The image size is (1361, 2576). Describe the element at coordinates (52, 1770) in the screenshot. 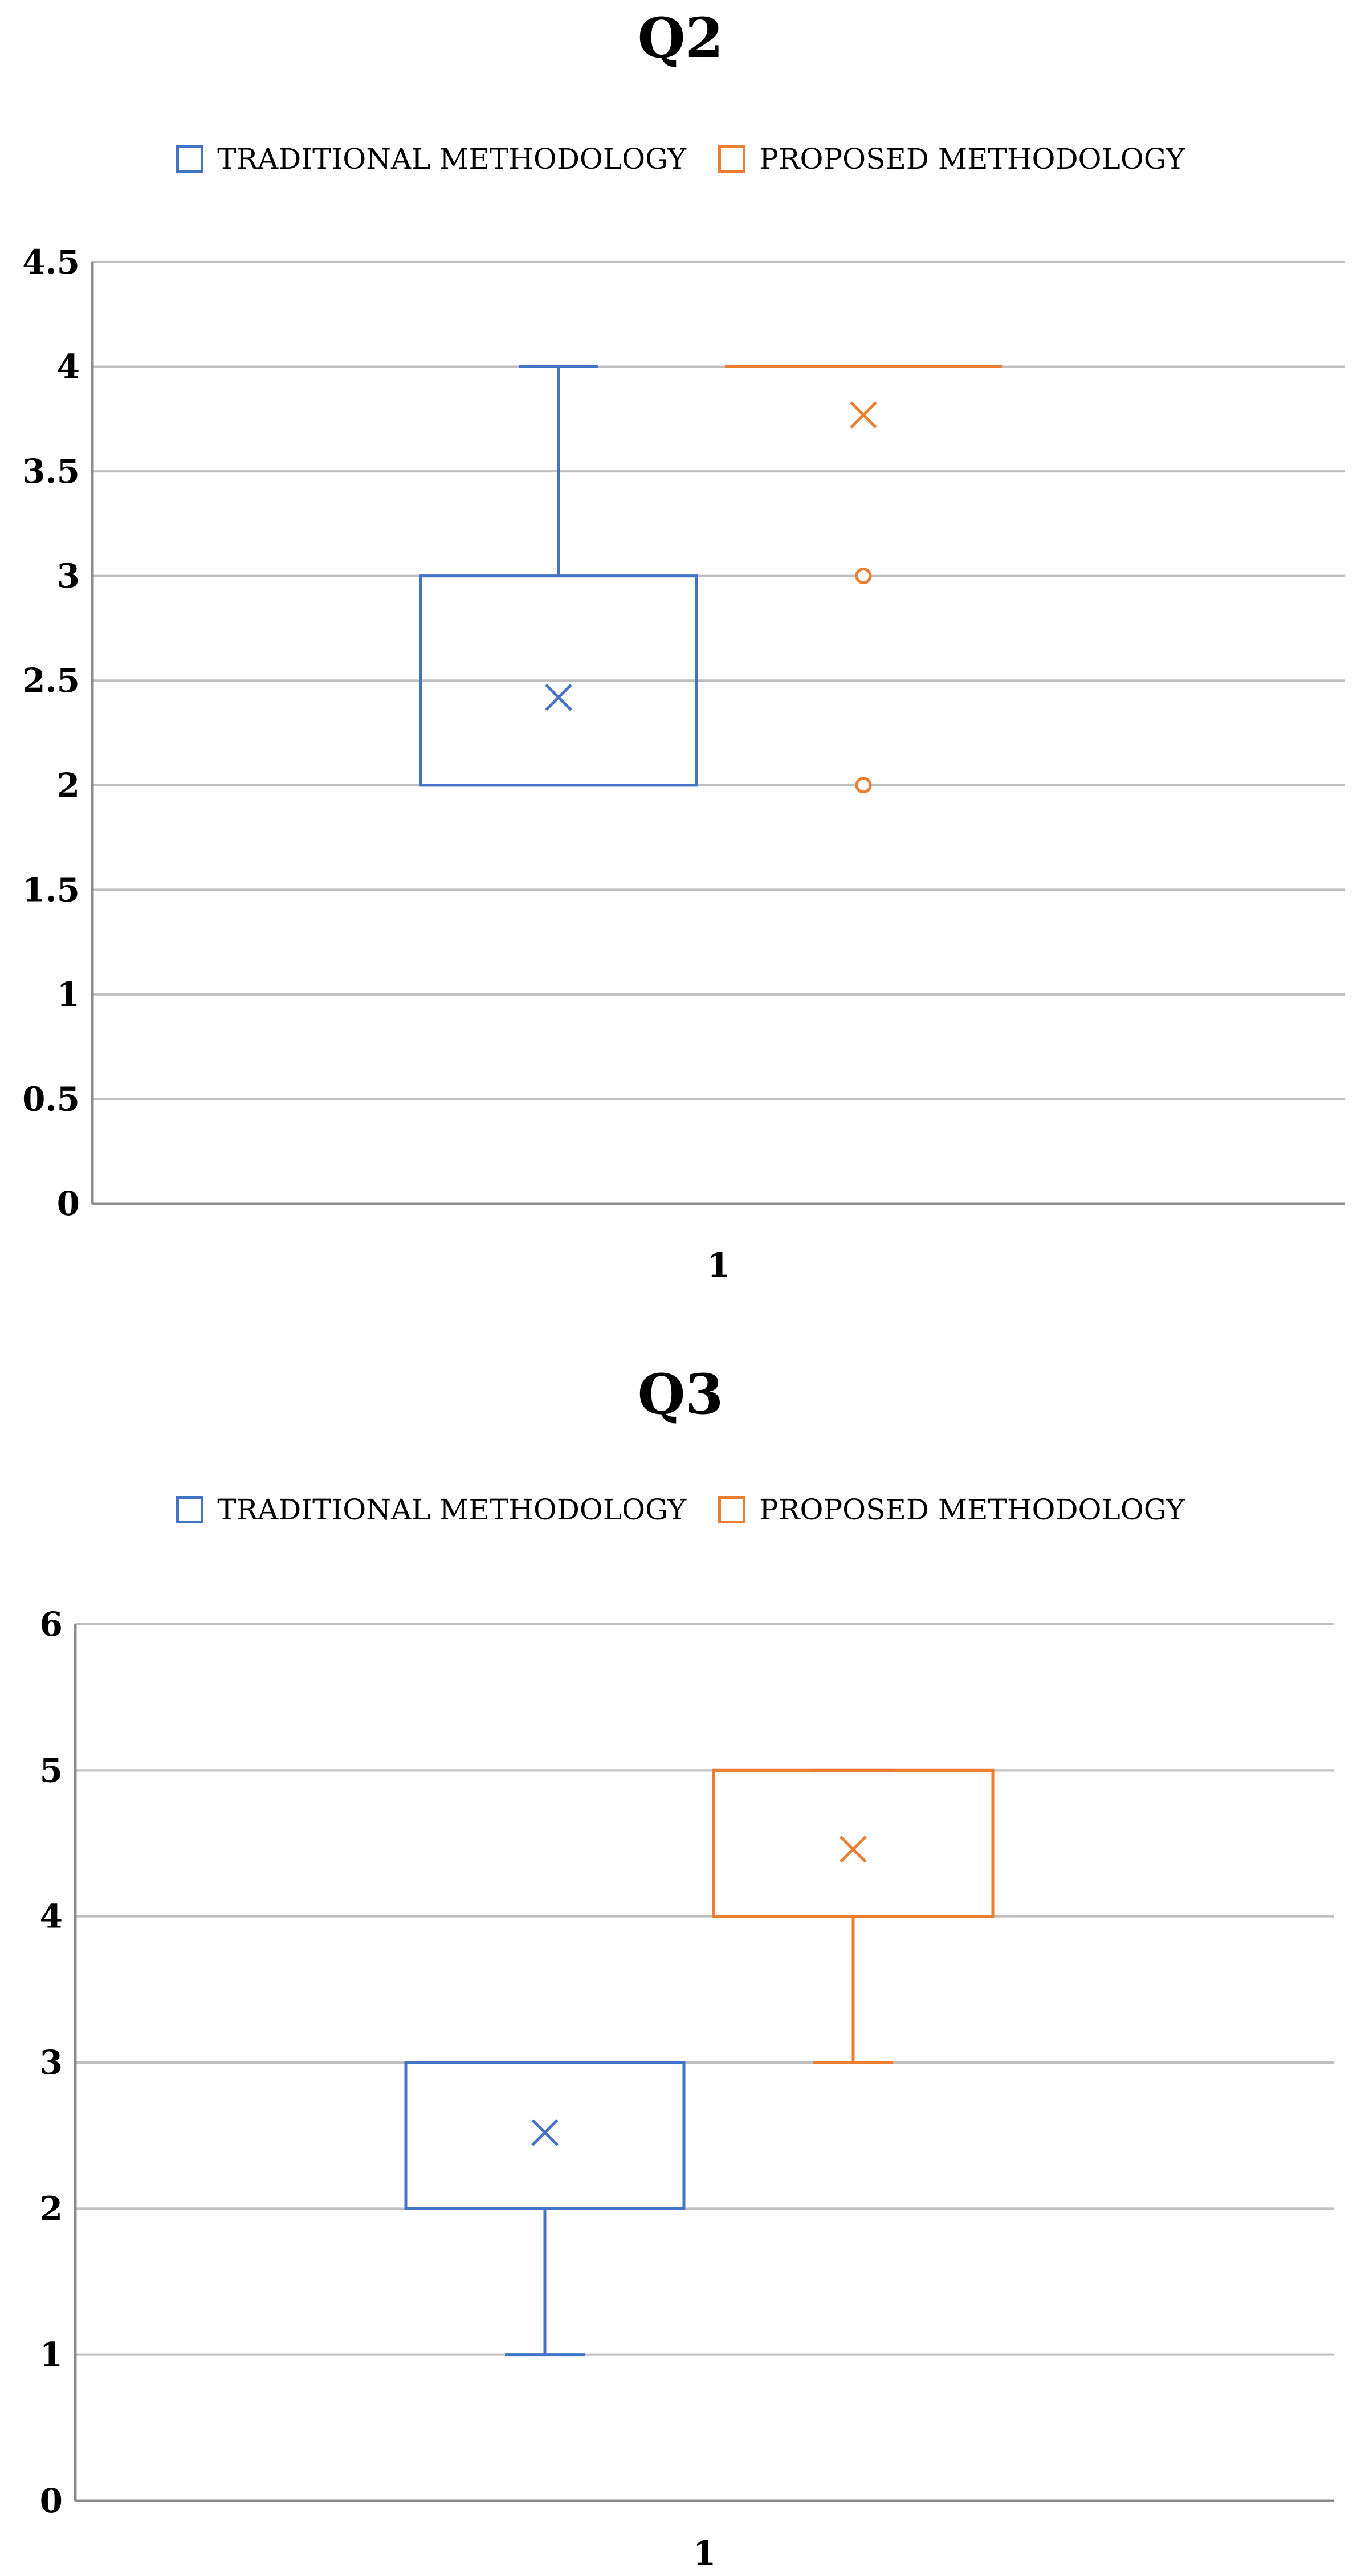

I see `y-tick-label: 5` at that location.